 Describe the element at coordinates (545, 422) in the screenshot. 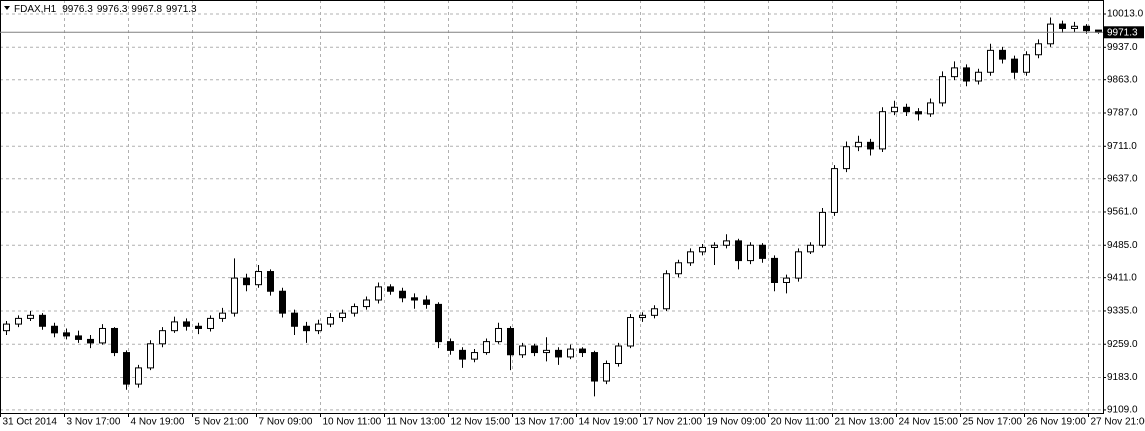

I see `x-tick-label: 13 Nov 17:00` at that location.